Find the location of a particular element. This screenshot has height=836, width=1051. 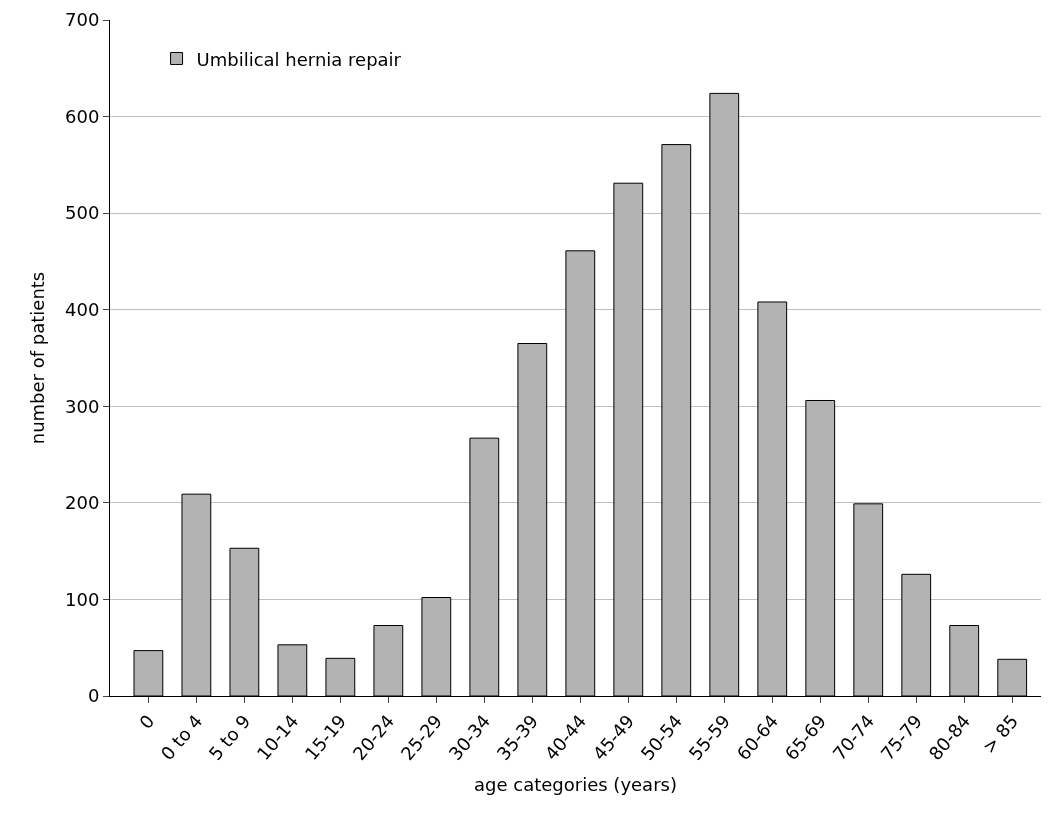

x-tick-label: 0 is located at coordinates (146, 721).